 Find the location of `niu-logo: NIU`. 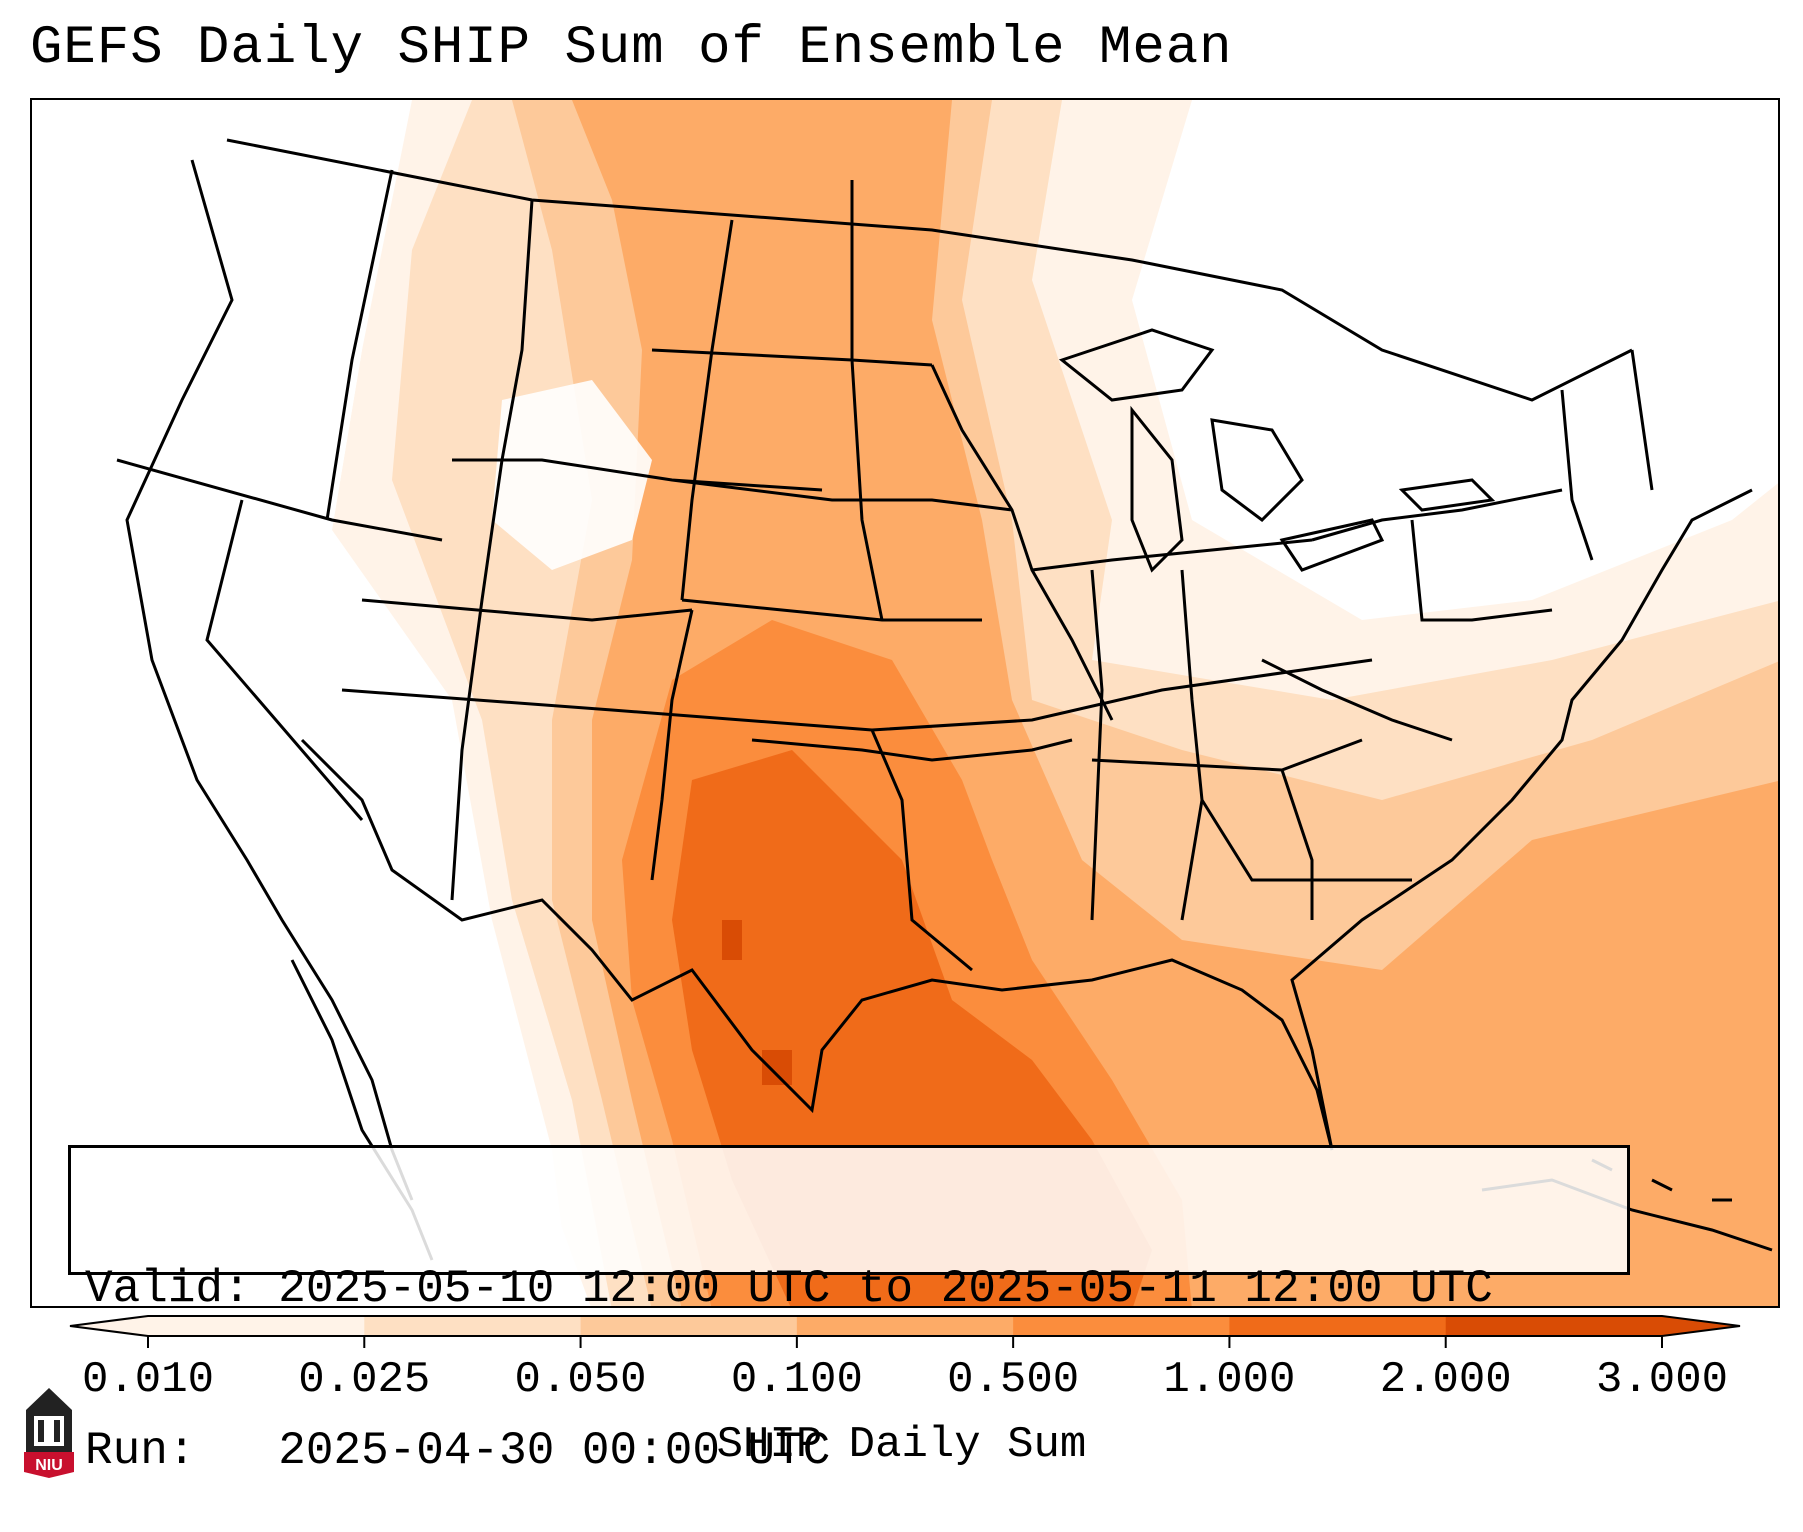

niu-logo: NIU is located at coordinates (49, 1433).